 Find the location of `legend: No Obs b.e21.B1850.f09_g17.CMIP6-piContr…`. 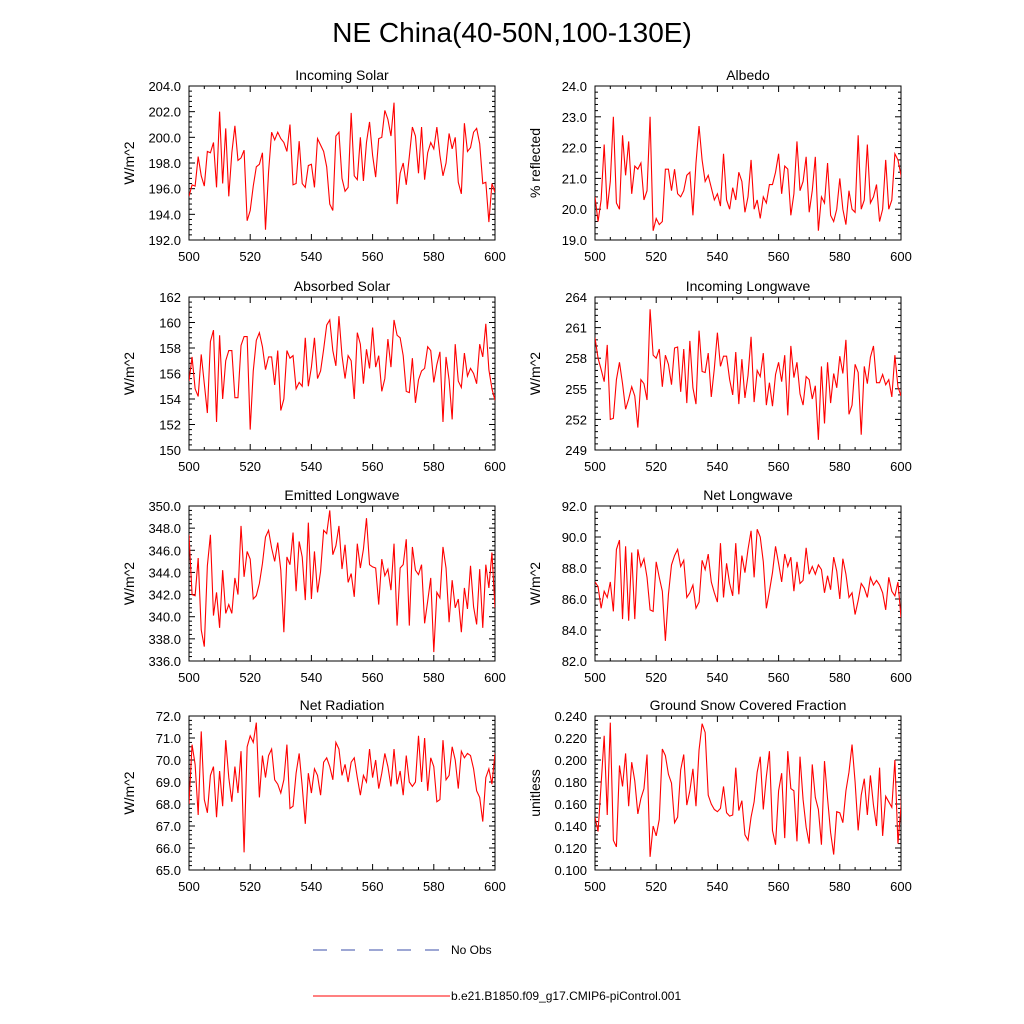

legend: No Obs b.e21.B1850.f09_g17.CMIP6-piContr… is located at coordinates (497, 973).